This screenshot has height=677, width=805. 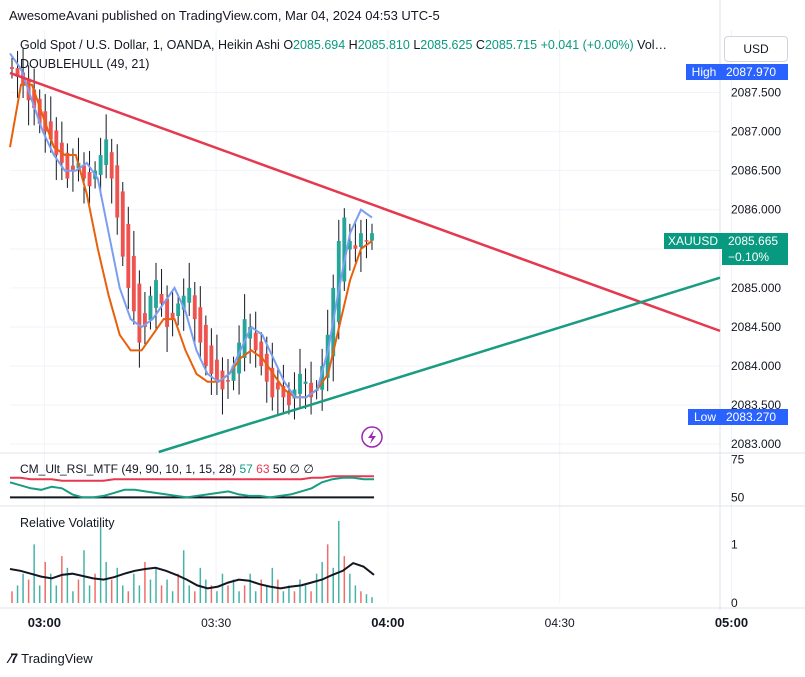 What do you see at coordinates (279, 469) in the screenshot?
I see `rsi-value-3: 50` at bounding box center [279, 469].